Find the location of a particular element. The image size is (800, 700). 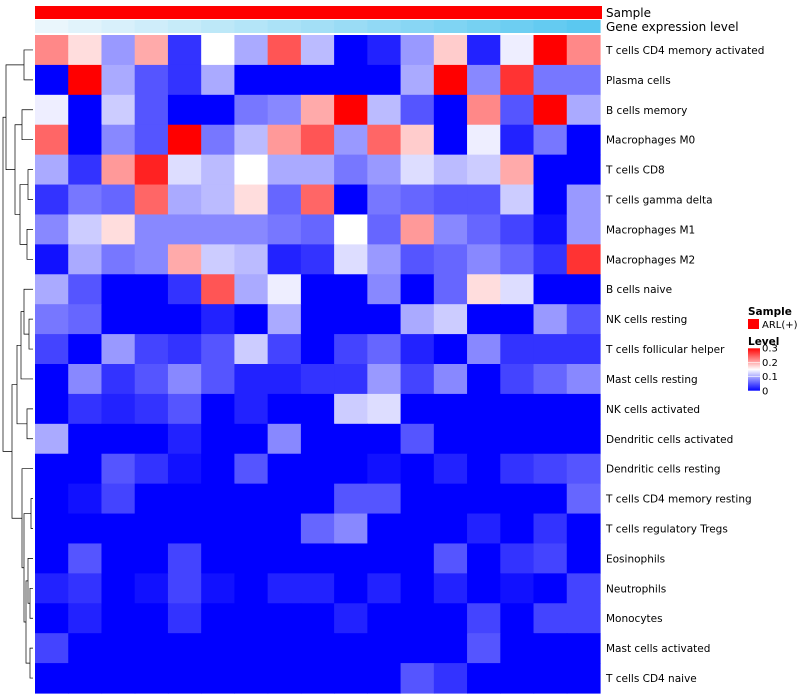

row-label: Macrophages M2 is located at coordinates (650, 260).